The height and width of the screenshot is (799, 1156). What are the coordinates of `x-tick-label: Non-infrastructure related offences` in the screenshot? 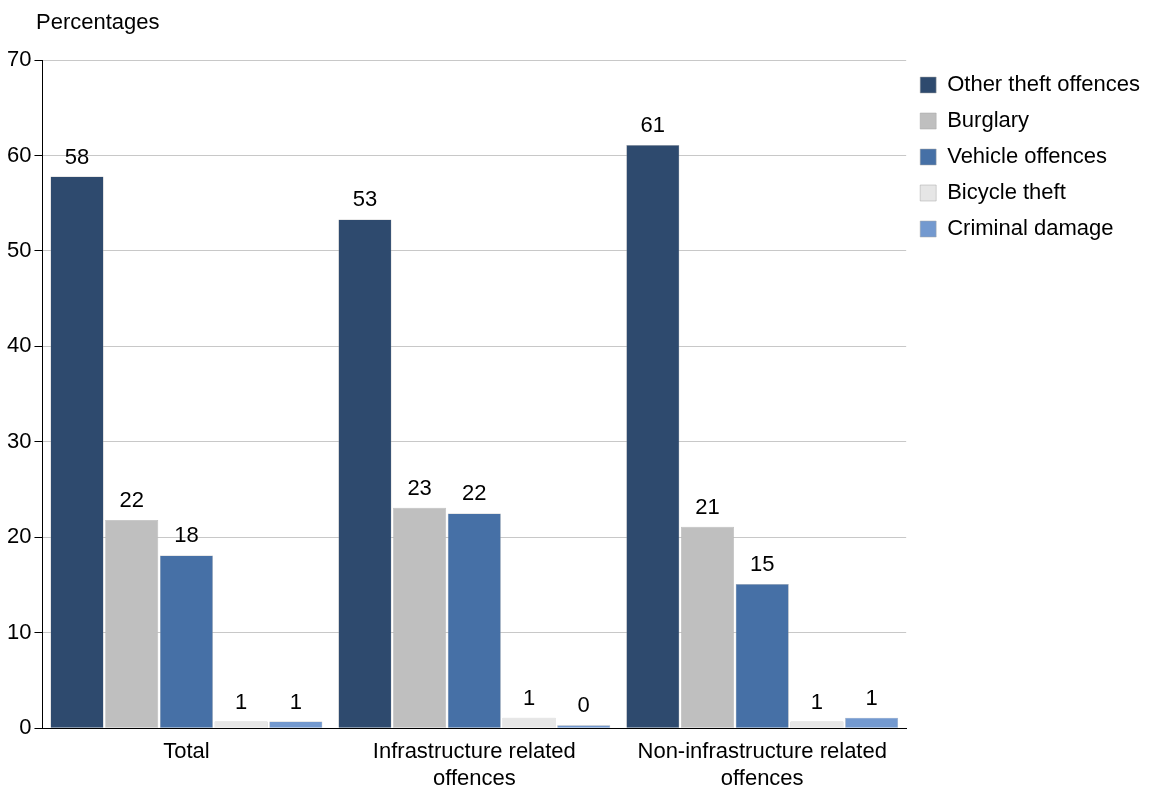 It's located at (762, 764).